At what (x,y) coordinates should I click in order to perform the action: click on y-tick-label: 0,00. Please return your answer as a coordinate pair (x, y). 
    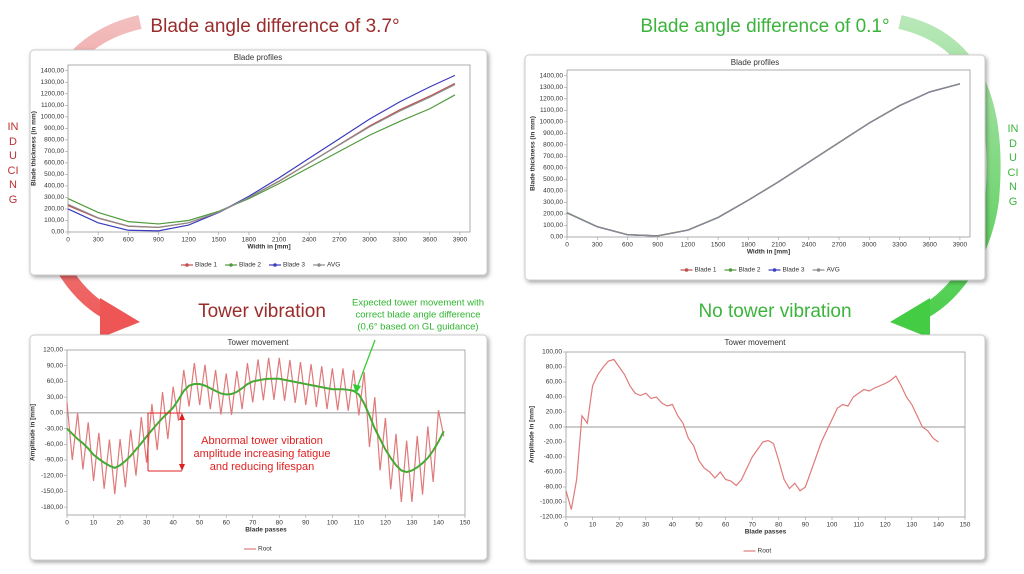
    Looking at the image, I should click on (57, 232).